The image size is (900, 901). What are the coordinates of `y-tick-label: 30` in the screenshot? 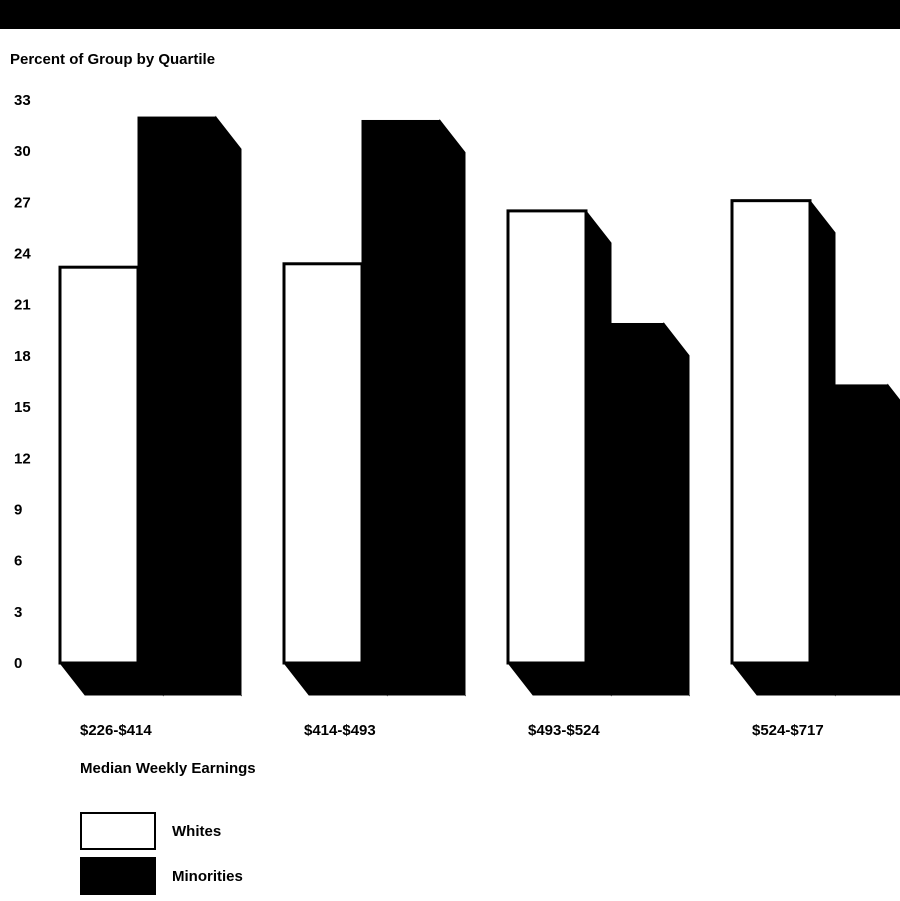 It's located at (22, 151).